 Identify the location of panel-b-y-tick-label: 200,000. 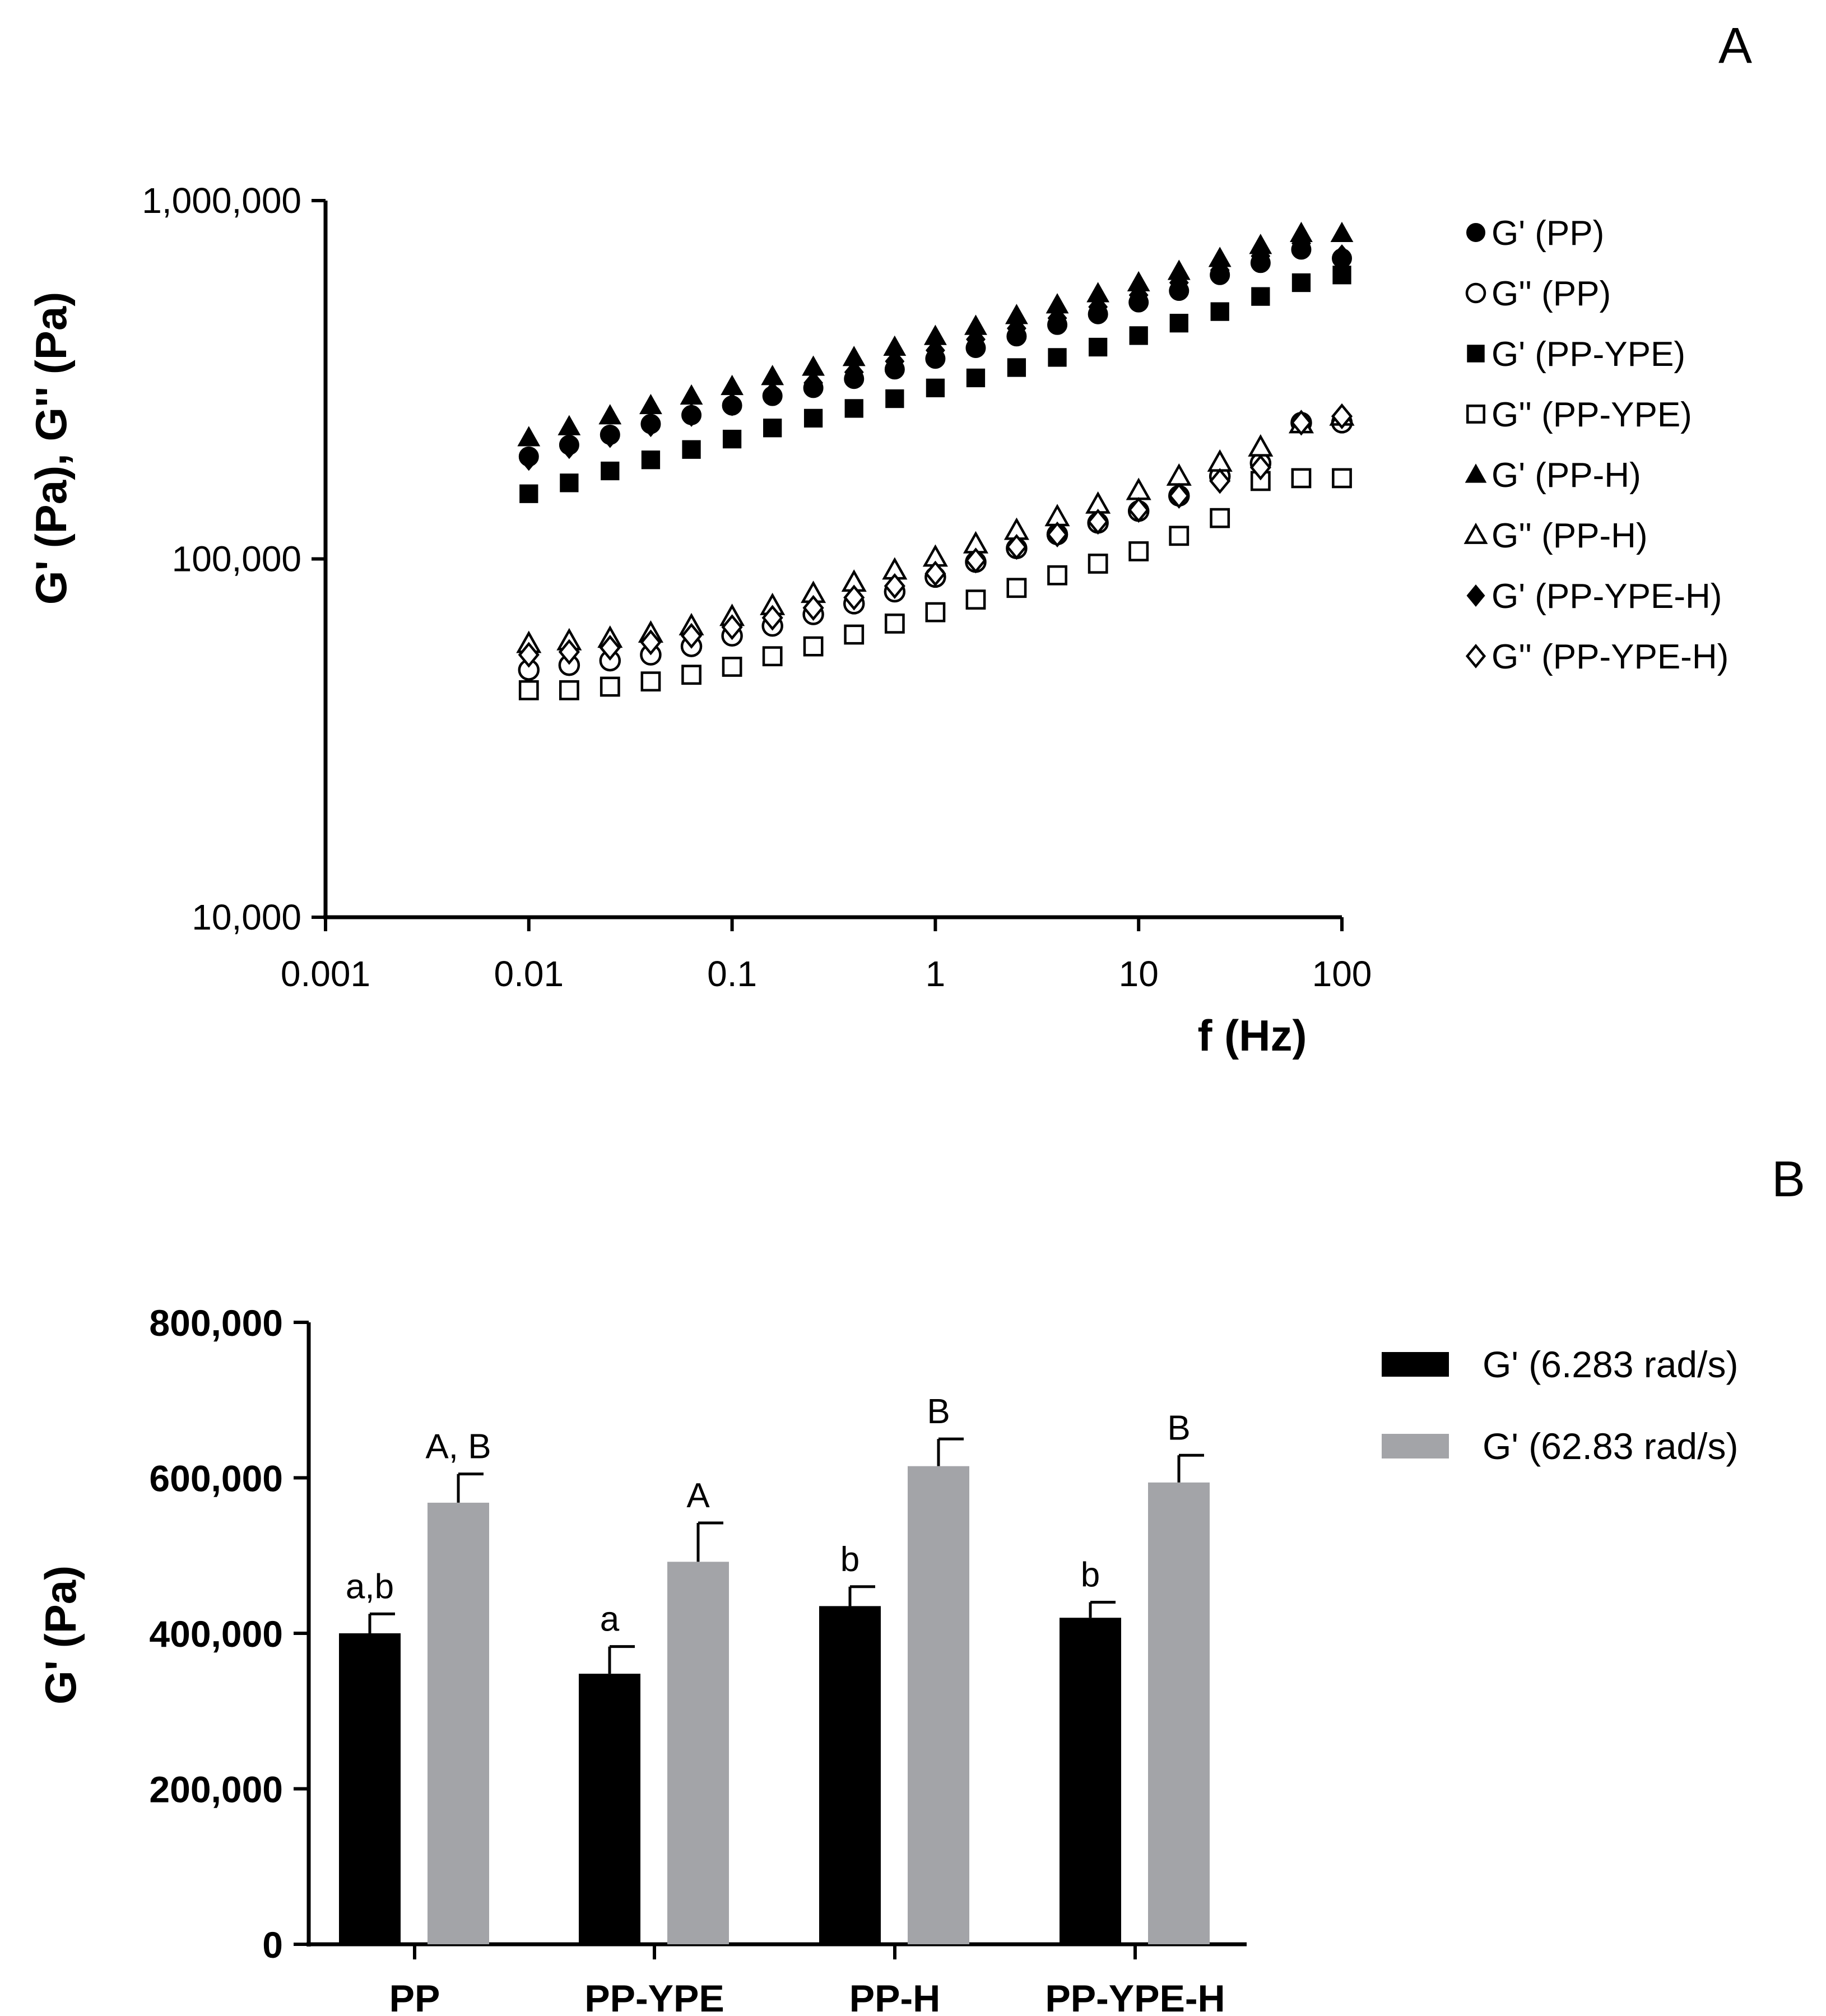
(216, 1790).